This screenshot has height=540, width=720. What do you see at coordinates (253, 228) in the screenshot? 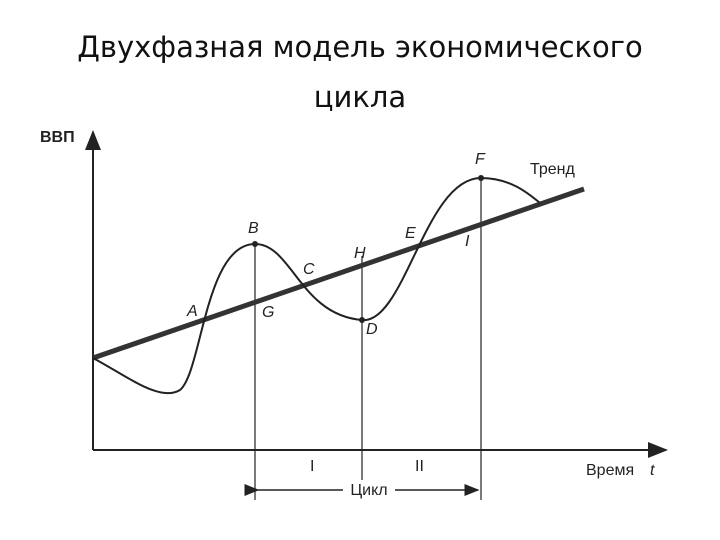
I see `point-label: B` at bounding box center [253, 228].